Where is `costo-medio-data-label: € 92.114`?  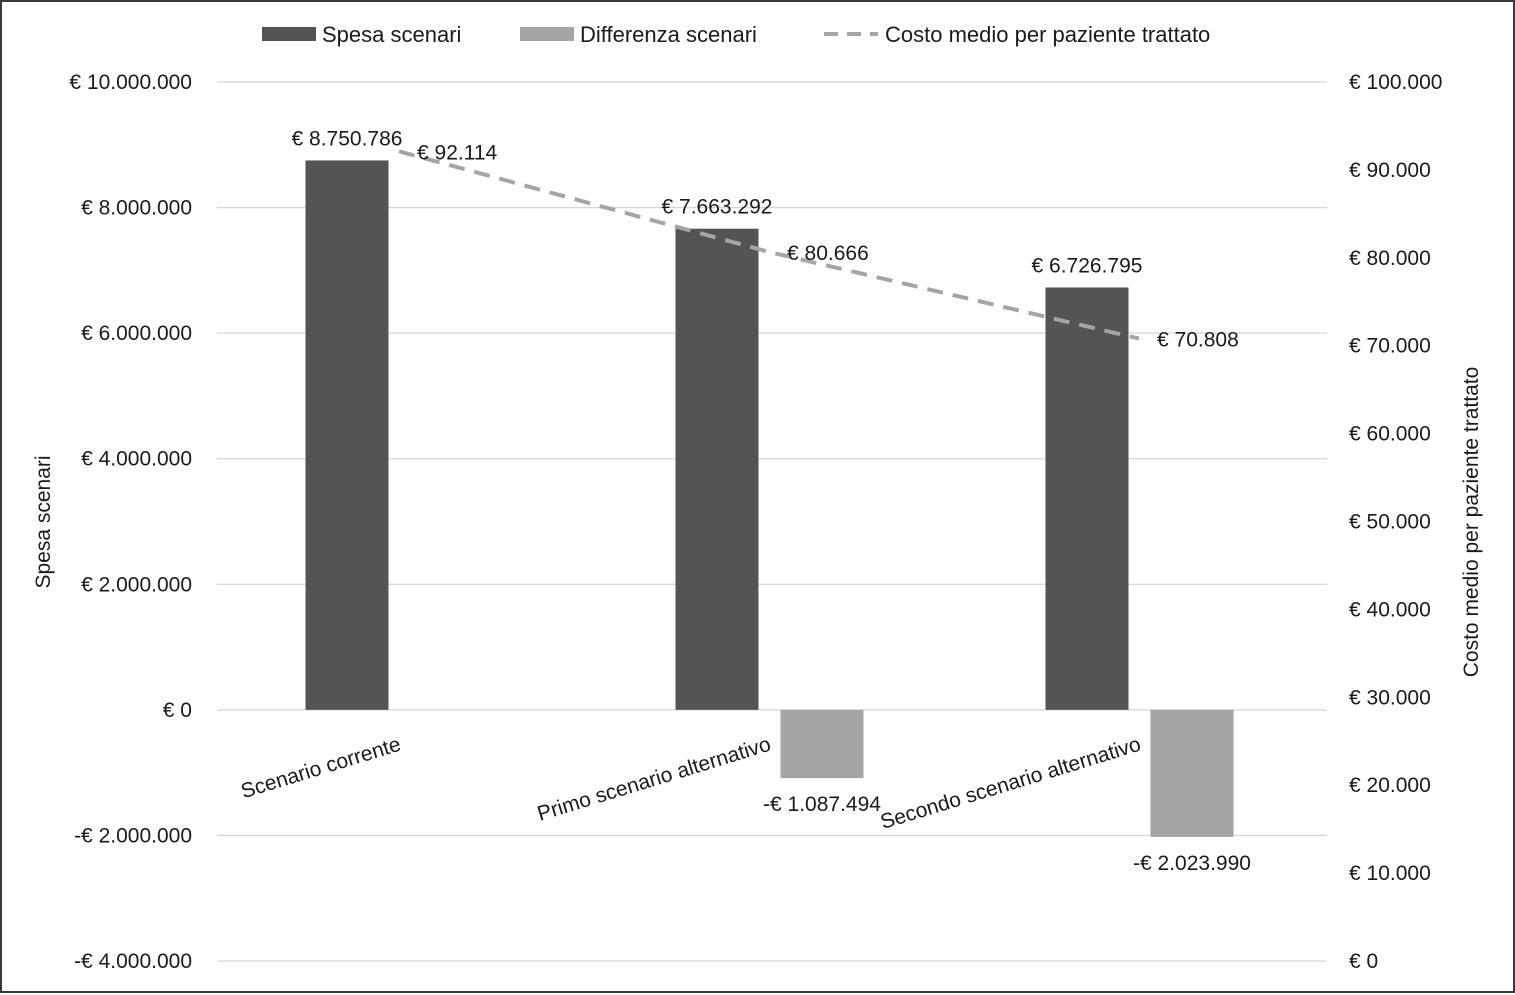 costo-medio-data-label: € 92.114 is located at coordinates (457, 152).